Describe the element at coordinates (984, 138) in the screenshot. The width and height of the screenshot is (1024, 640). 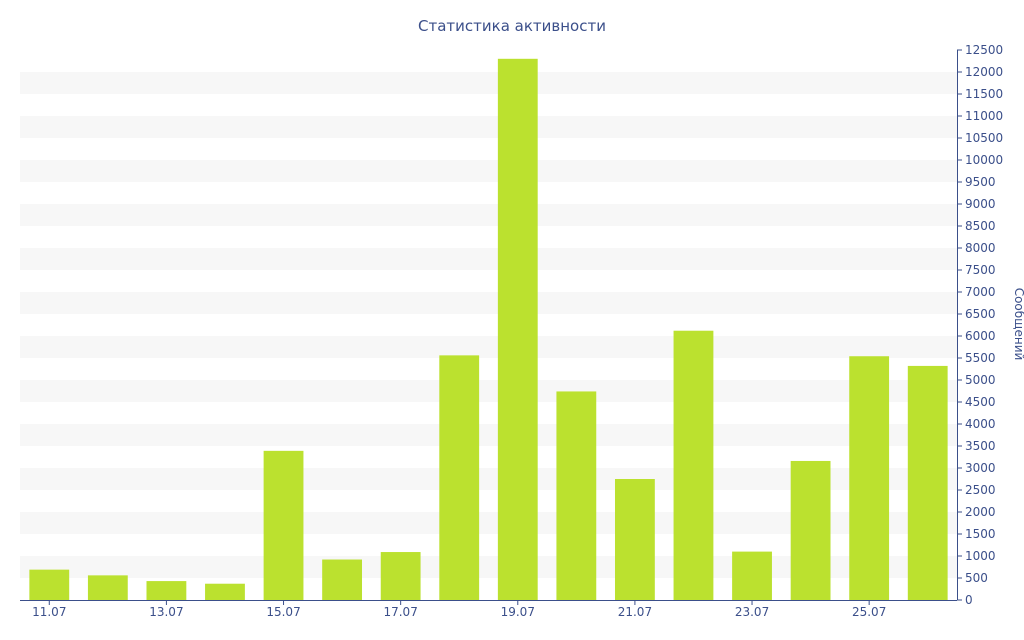
I see `y-tick-label: 10500` at that location.